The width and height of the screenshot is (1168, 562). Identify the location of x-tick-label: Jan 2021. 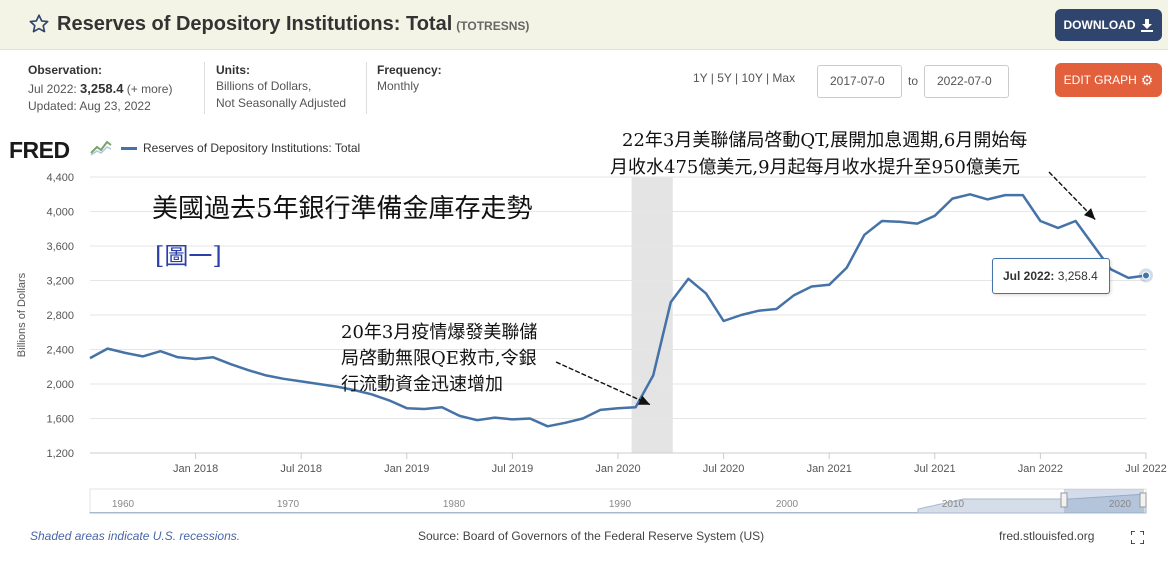
(829, 469).